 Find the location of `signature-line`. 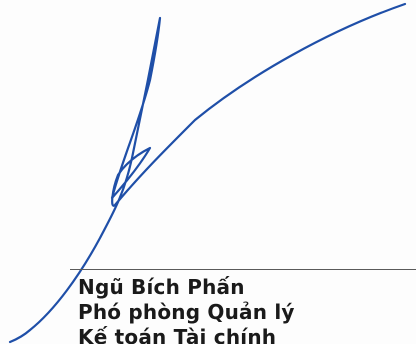

signature-line is located at coordinates (243, 269).